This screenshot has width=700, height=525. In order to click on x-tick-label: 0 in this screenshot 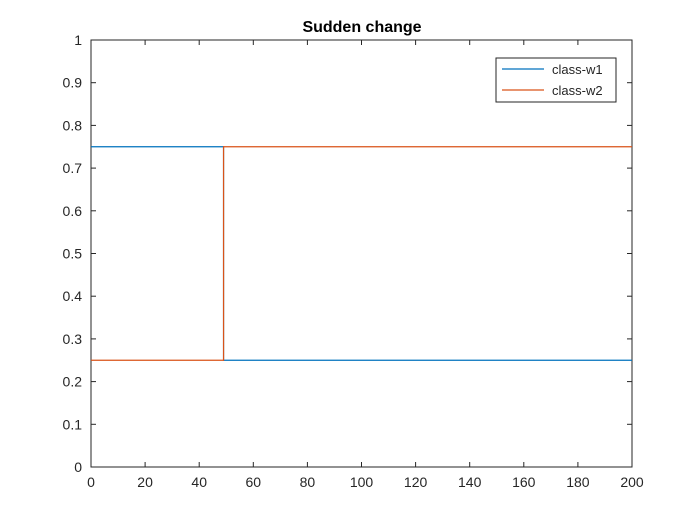, I will do `click(91, 482)`.